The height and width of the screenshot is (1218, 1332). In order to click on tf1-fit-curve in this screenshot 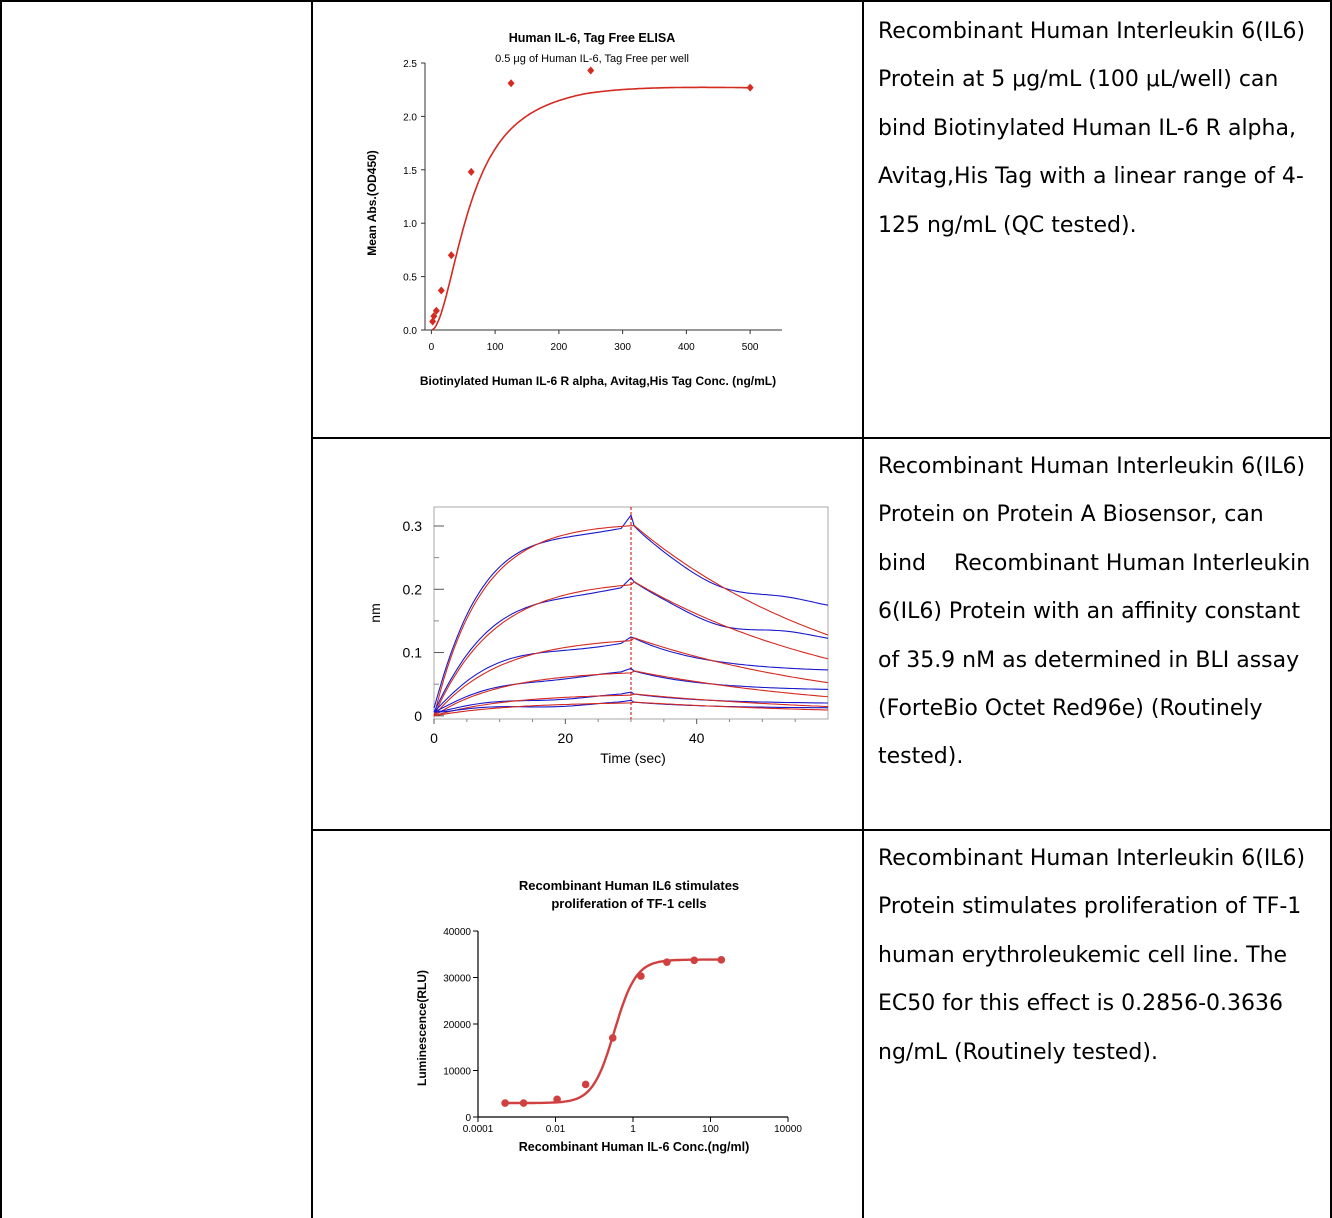, I will do `click(613, 1031)`.